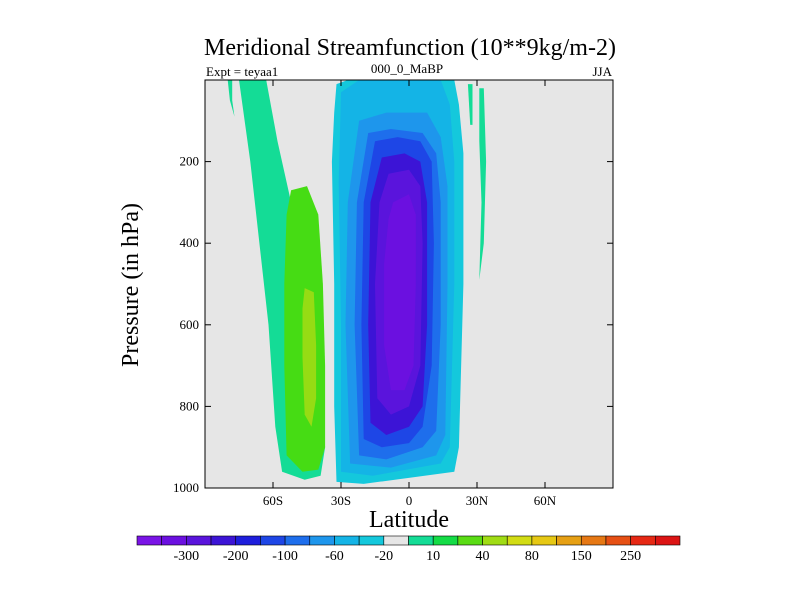 This screenshot has height=605, width=800. I want to click on y-tick-label: 800, so click(190, 405).